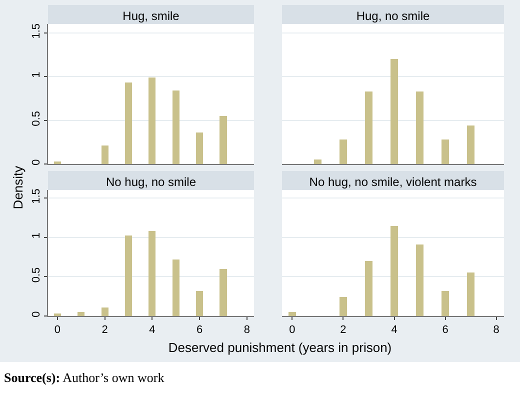  Describe the element at coordinates (393, 182) in the screenshot. I see `chart-title: No hug, no smile, violent marks` at that location.